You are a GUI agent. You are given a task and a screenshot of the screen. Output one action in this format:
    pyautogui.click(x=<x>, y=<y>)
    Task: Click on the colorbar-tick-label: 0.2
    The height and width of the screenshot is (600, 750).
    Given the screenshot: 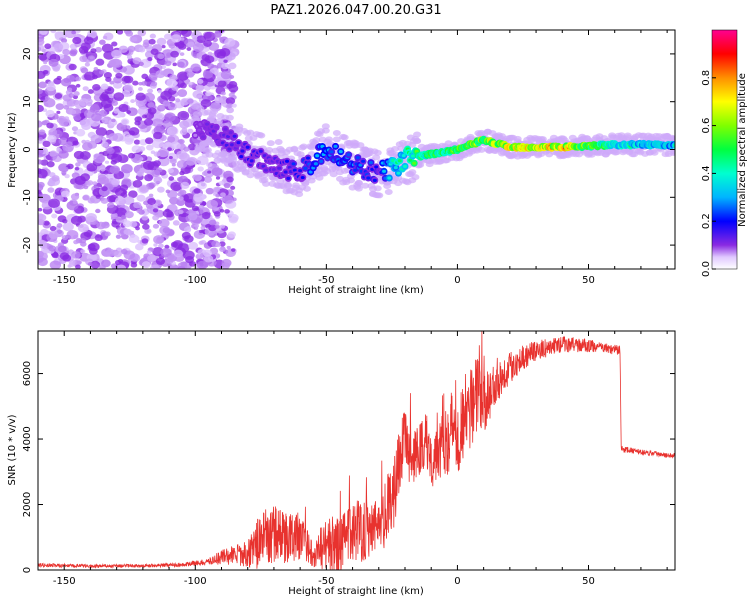 What is the action you would take?
    pyautogui.click(x=706, y=221)
    